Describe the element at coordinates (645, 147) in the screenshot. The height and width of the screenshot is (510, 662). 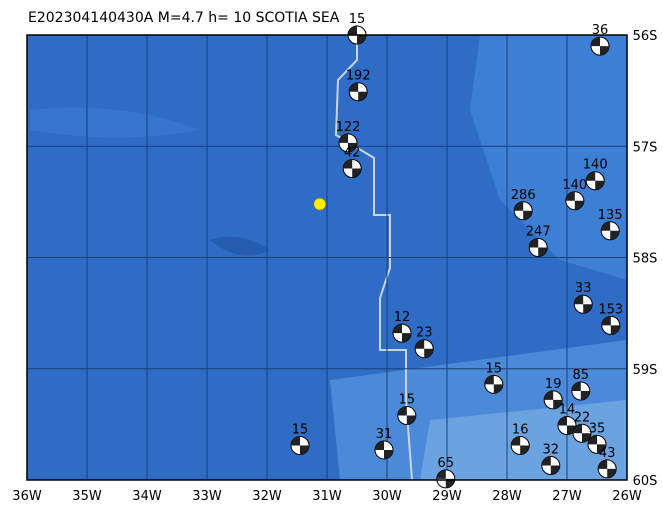
I see `lat-label: 57S` at that location.